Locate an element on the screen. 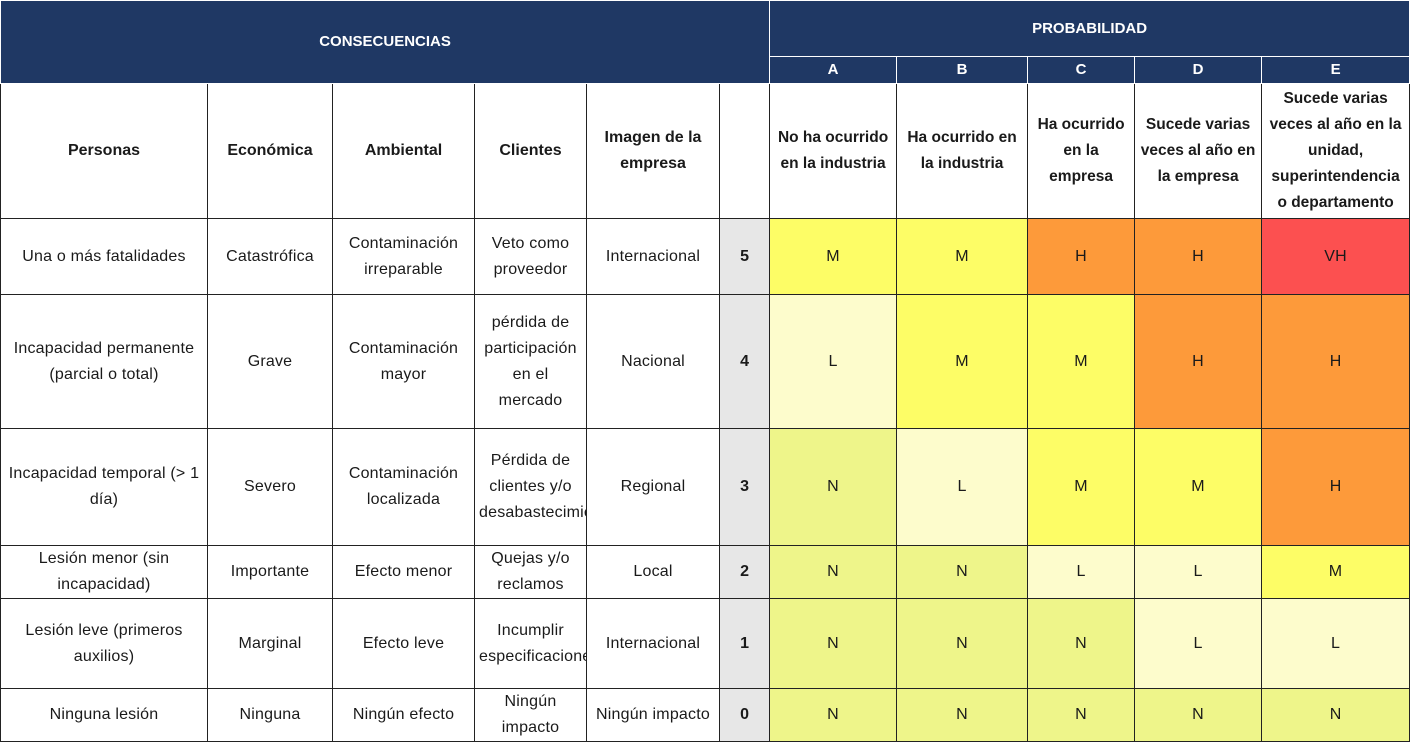 The image size is (1410, 742). cell-personas: Incapacidad permanente (parcial o total) is located at coordinates (104, 361).